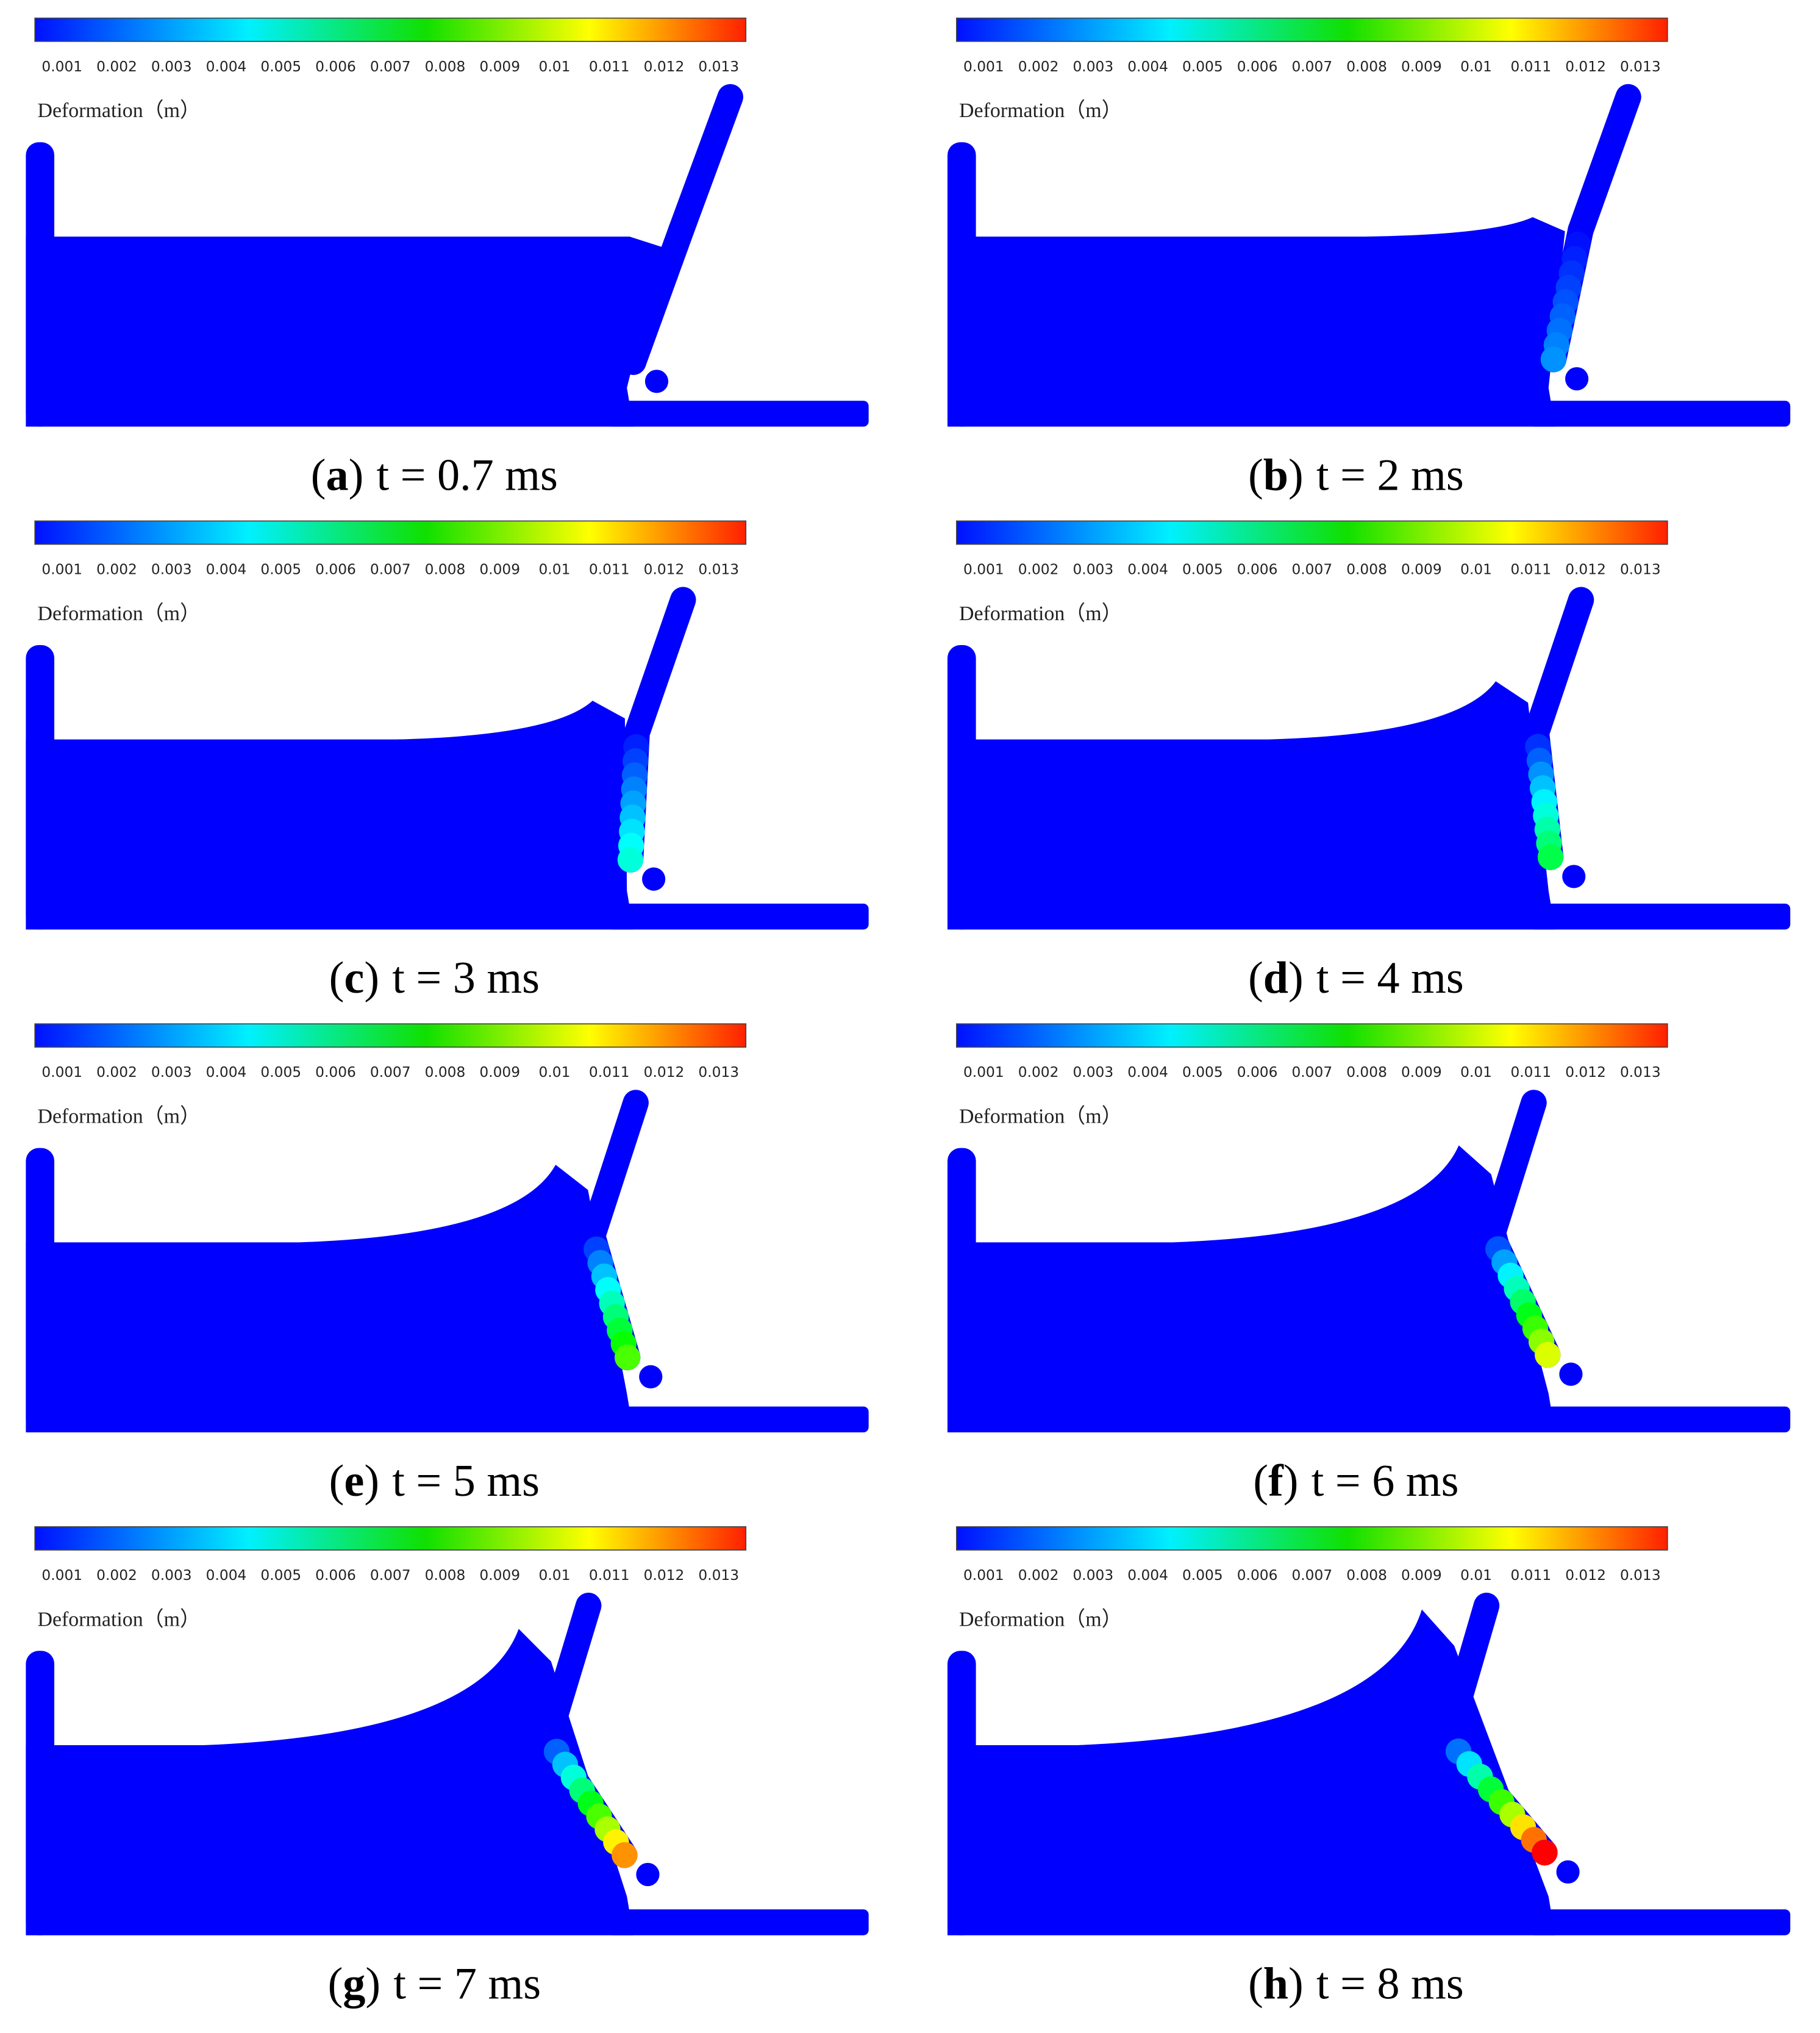 This screenshot has width=1820, height=2033. I want to click on caption-time: t = 0.7 ms, so click(466, 476).